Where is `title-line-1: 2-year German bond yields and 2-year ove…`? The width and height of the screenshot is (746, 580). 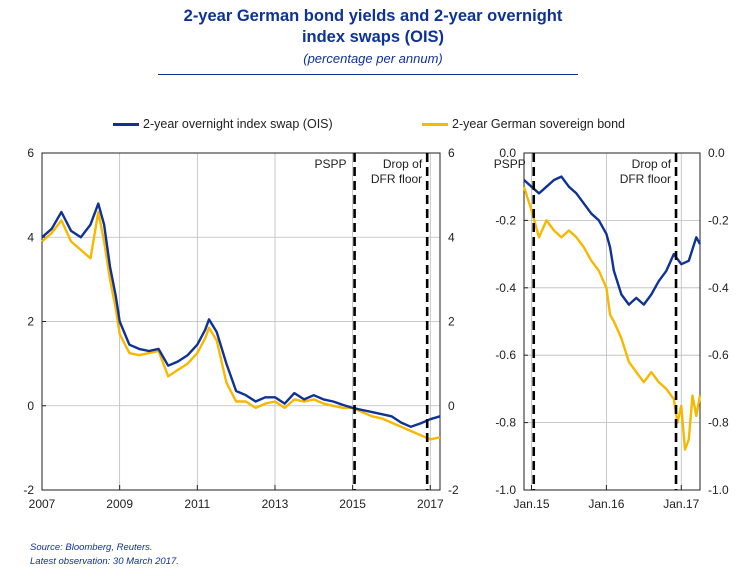
title-line-1: 2-year German bond yields and 2-year ove… is located at coordinates (373, 16).